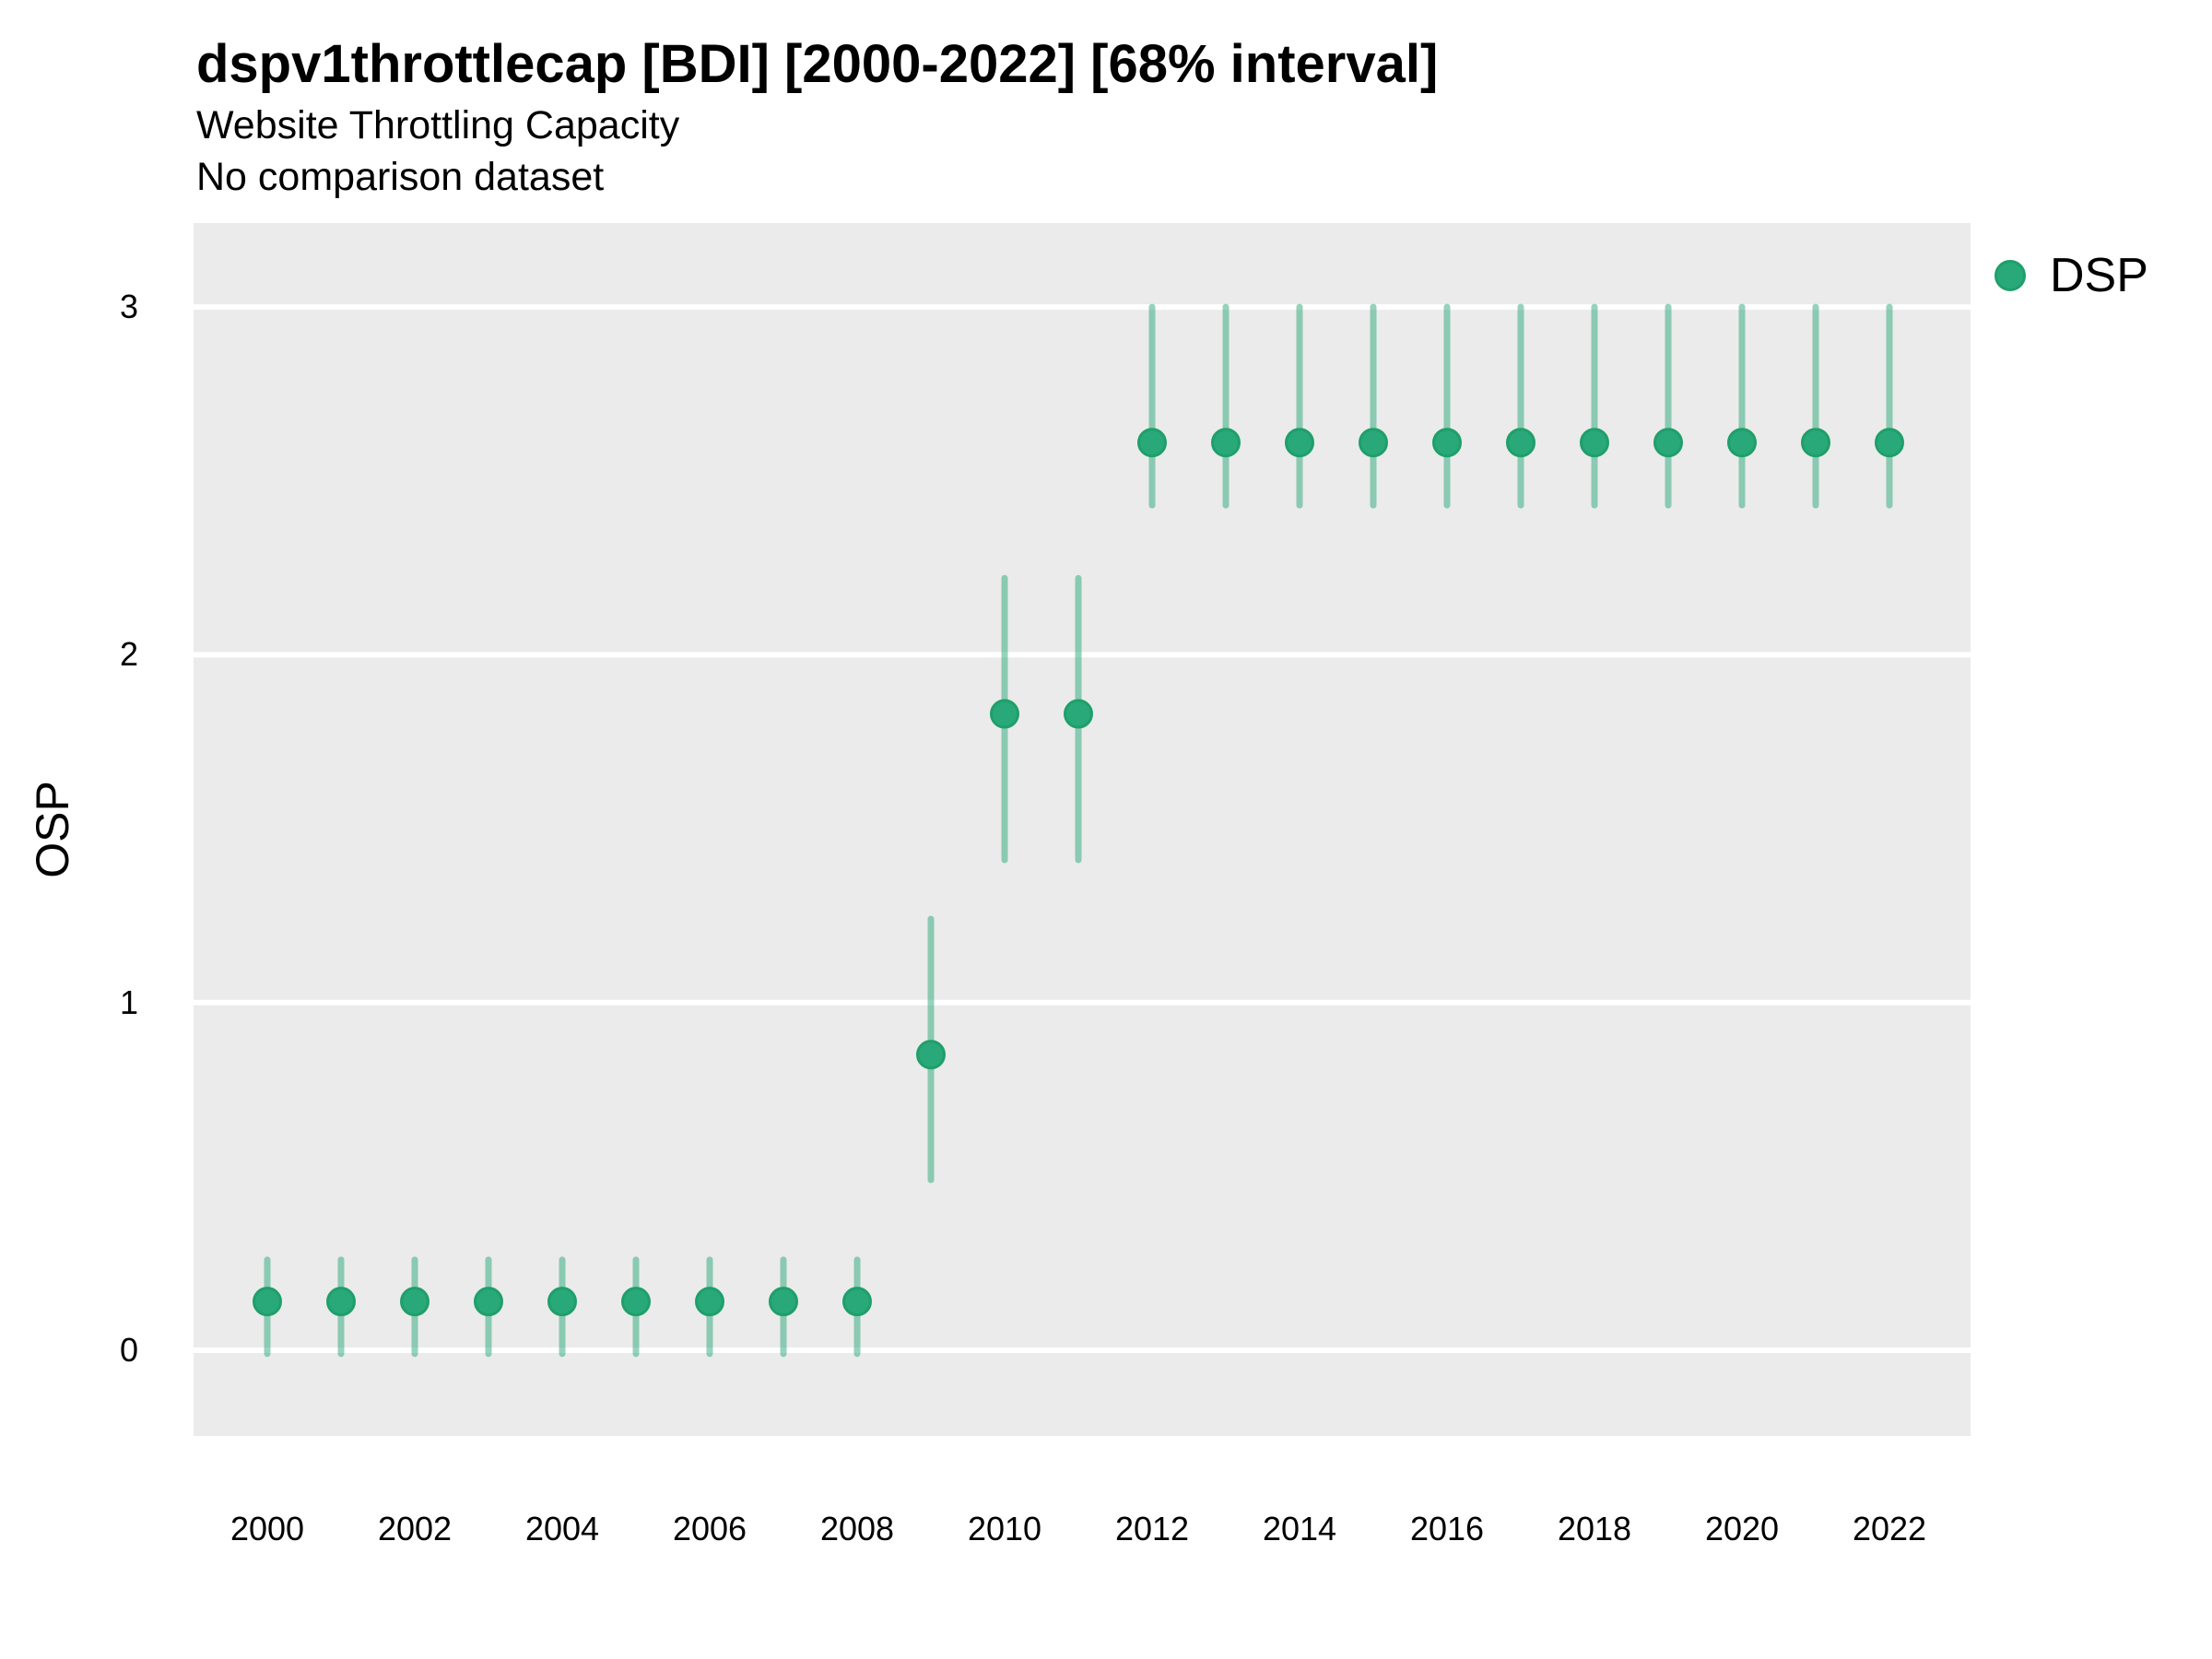 Image resolution: width=2212 pixels, height=1659 pixels. Describe the element at coordinates (1447, 1528) in the screenshot. I see `x-tick-label-2016: 2016` at that location.